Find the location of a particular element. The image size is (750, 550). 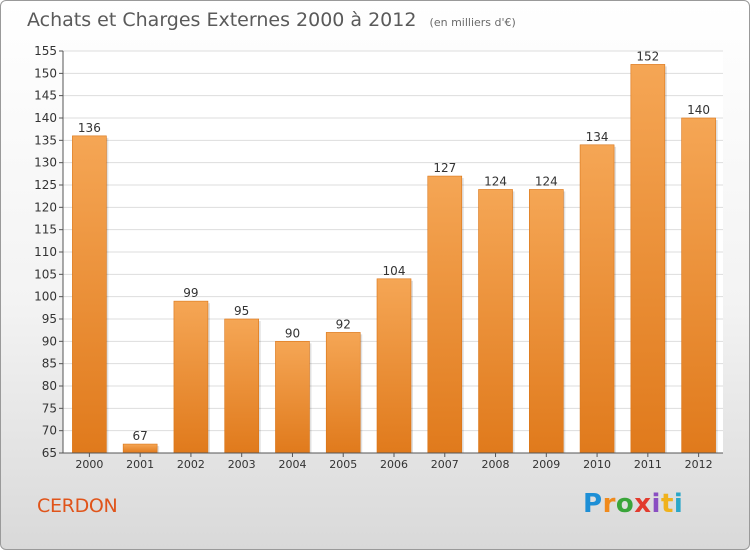

data-label-2010: 134 is located at coordinates (597, 137).